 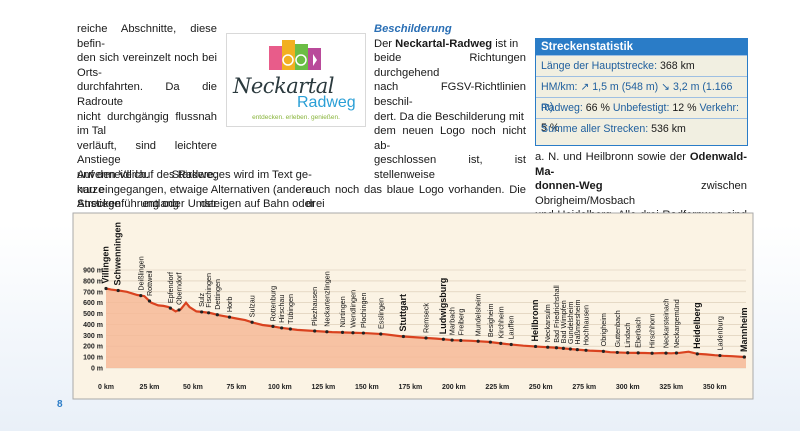 I want to click on text-line: donnen-Weg zwischen Obrigheim/Mosbach, so click(x=641, y=193).